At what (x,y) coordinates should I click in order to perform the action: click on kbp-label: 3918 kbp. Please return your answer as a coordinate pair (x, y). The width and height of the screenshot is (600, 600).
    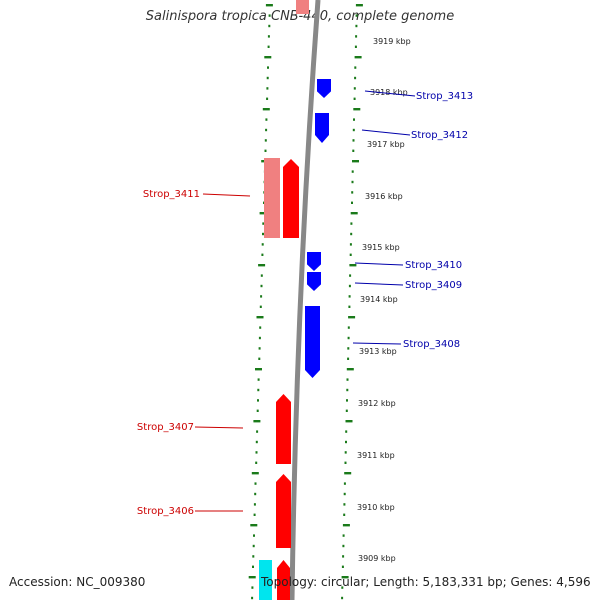
    Looking at the image, I should click on (389, 92).